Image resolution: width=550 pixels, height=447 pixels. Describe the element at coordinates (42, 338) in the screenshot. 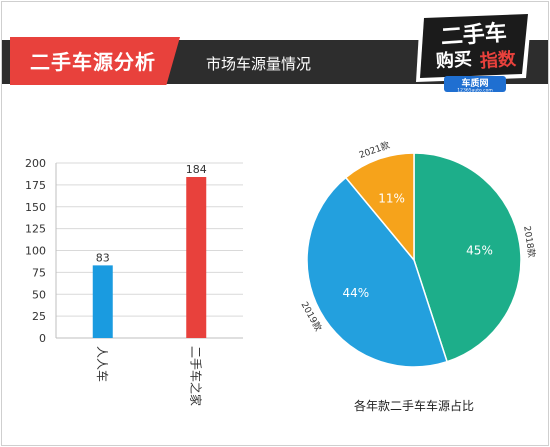

I see `y-tick-label: 0` at that location.